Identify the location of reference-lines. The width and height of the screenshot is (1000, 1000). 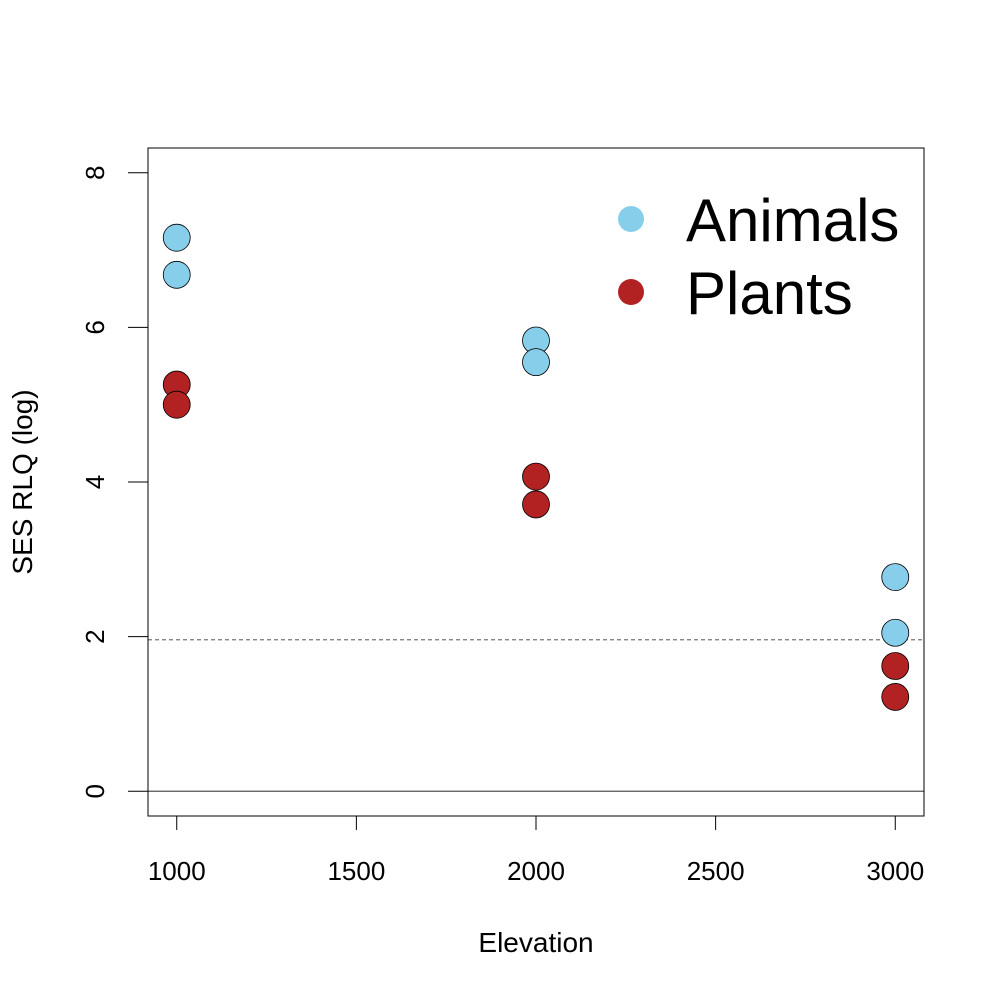
(536, 715).